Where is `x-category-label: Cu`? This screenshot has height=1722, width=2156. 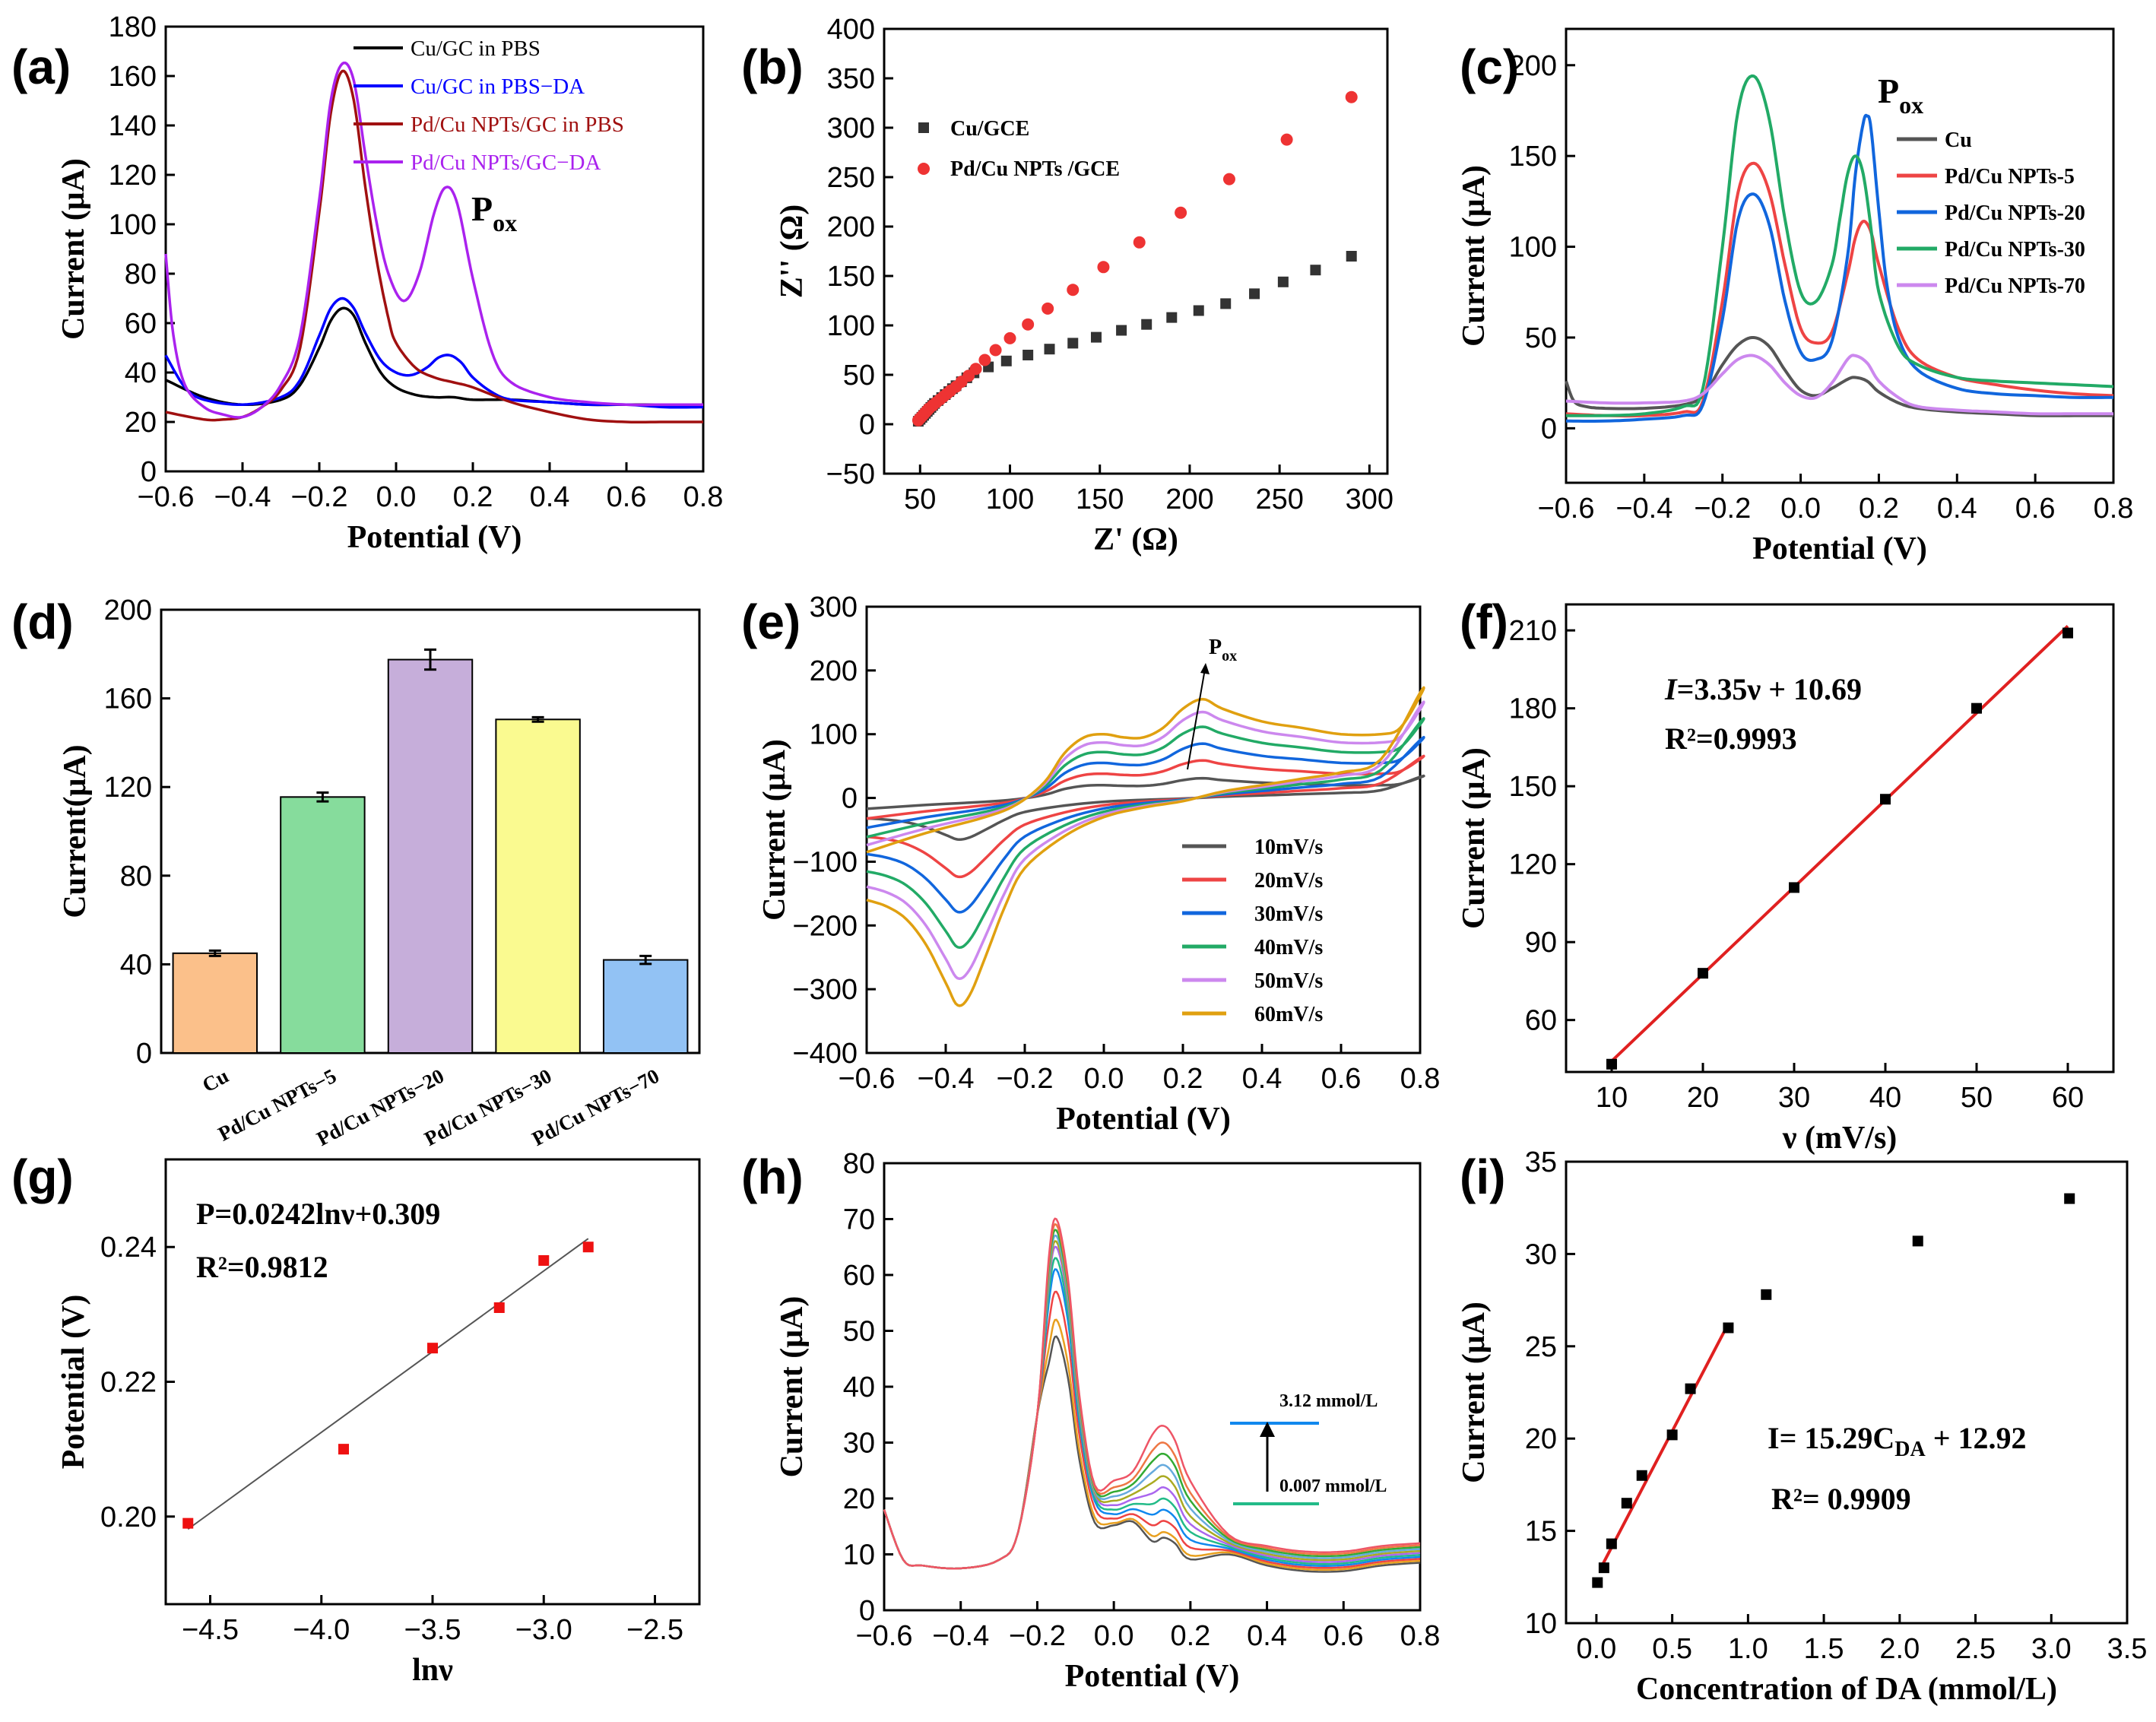
x-category-label: Cu is located at coordinates (215, 1080).